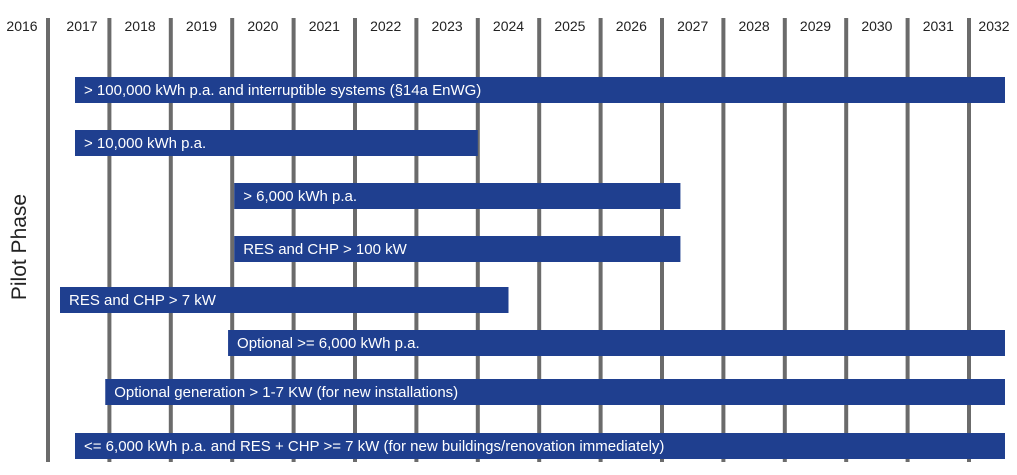  What do you see at coordinates (262, 26) in the screenshot?
I see `year-label-2020: 2020` at bounding box center [262, 26].